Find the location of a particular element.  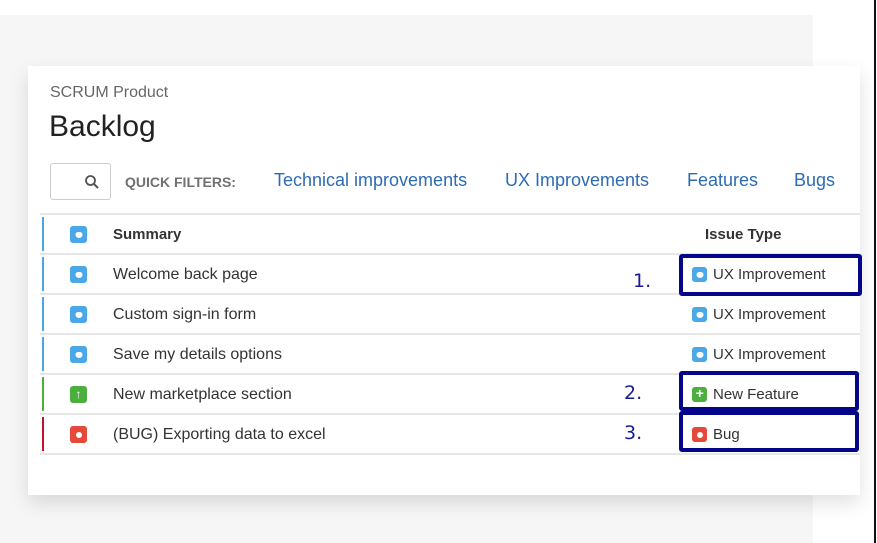

issue-type-label: New Feature is located at coordinates (756, 394).